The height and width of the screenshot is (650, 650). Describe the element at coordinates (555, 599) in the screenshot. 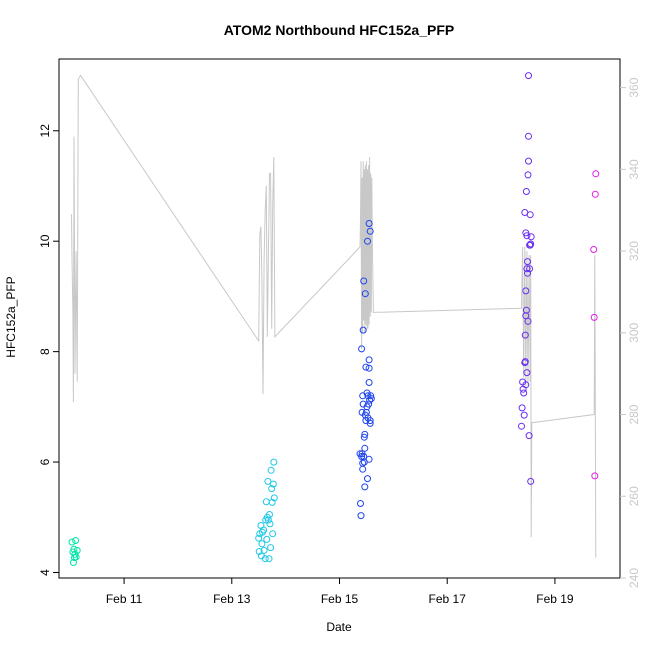

I see `x-tick-label: Feb 19` at that location.